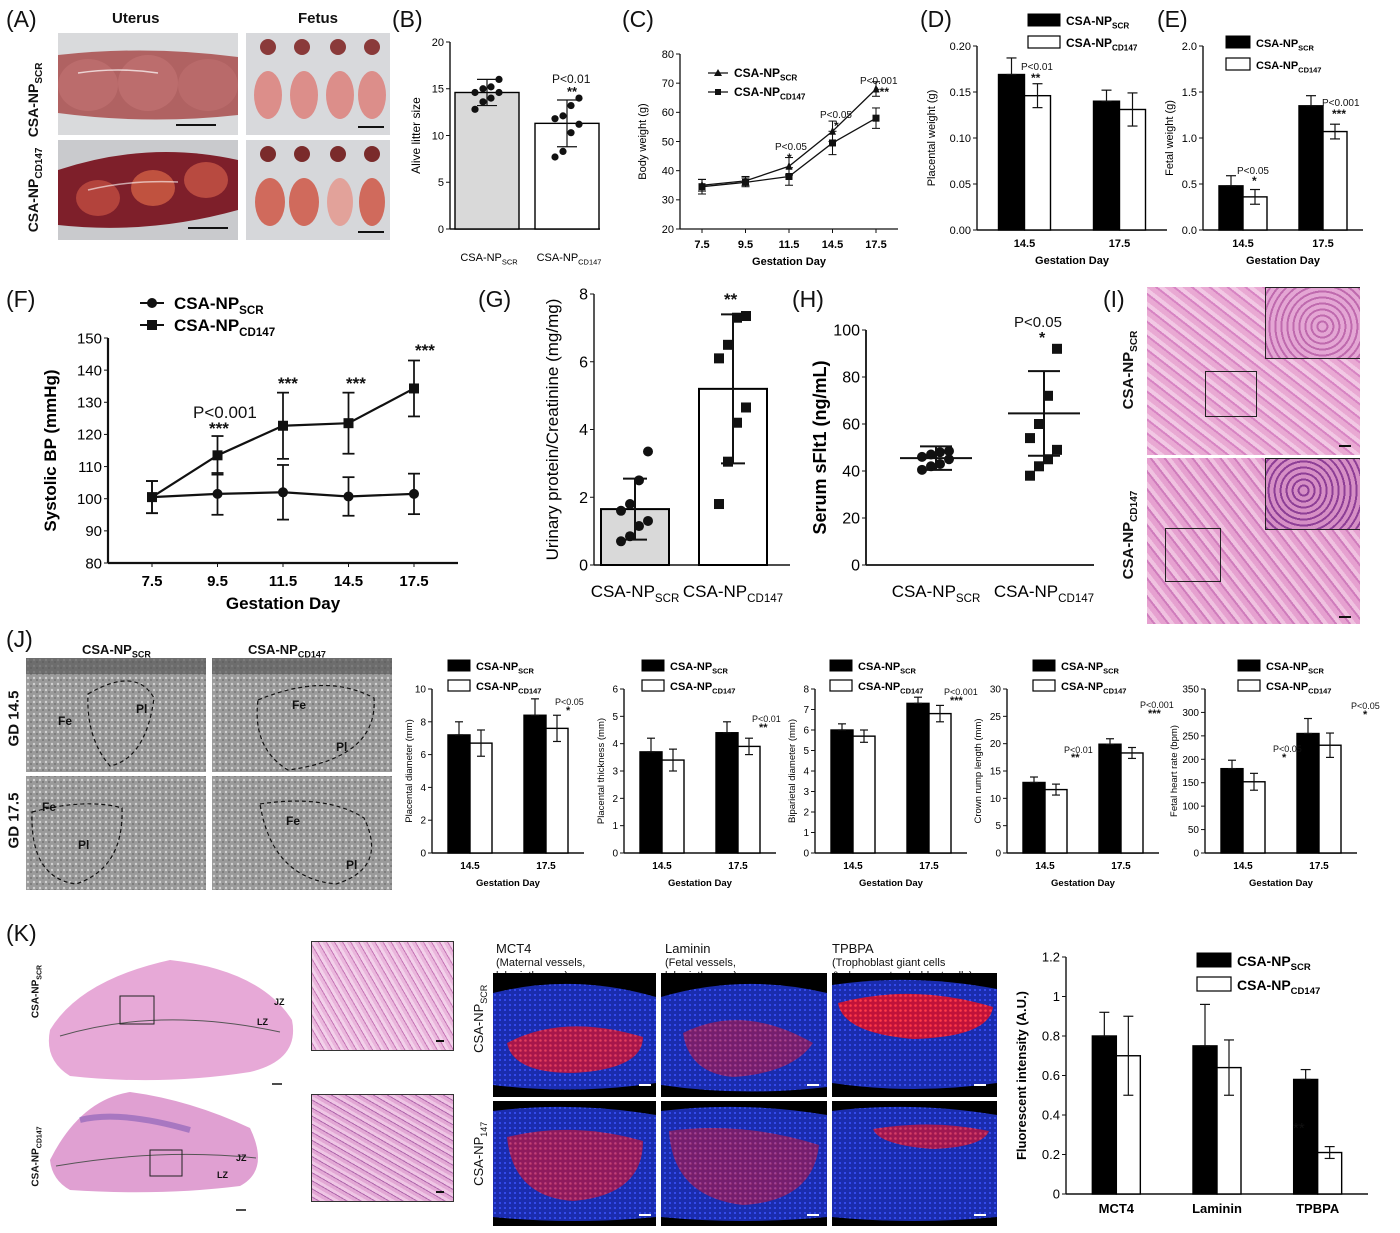 Image resolution: width=1400 pixels, height=1233 pixels. What do you see at coordinates (960, 185) in the screenshot?
I see `y-tick-label-D-1: 0.05` at bounding box center [960, 185].